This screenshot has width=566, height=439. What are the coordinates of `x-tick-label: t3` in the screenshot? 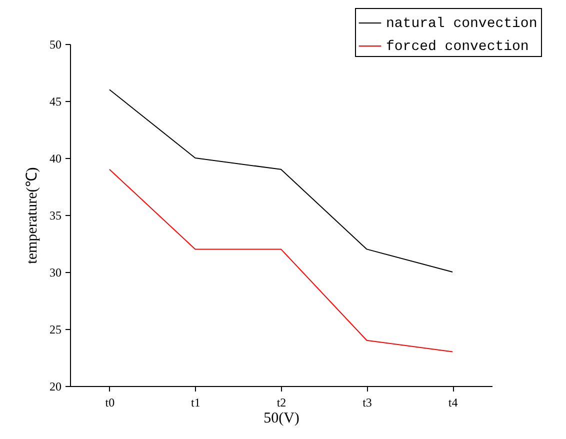 It's located at (367, 403).